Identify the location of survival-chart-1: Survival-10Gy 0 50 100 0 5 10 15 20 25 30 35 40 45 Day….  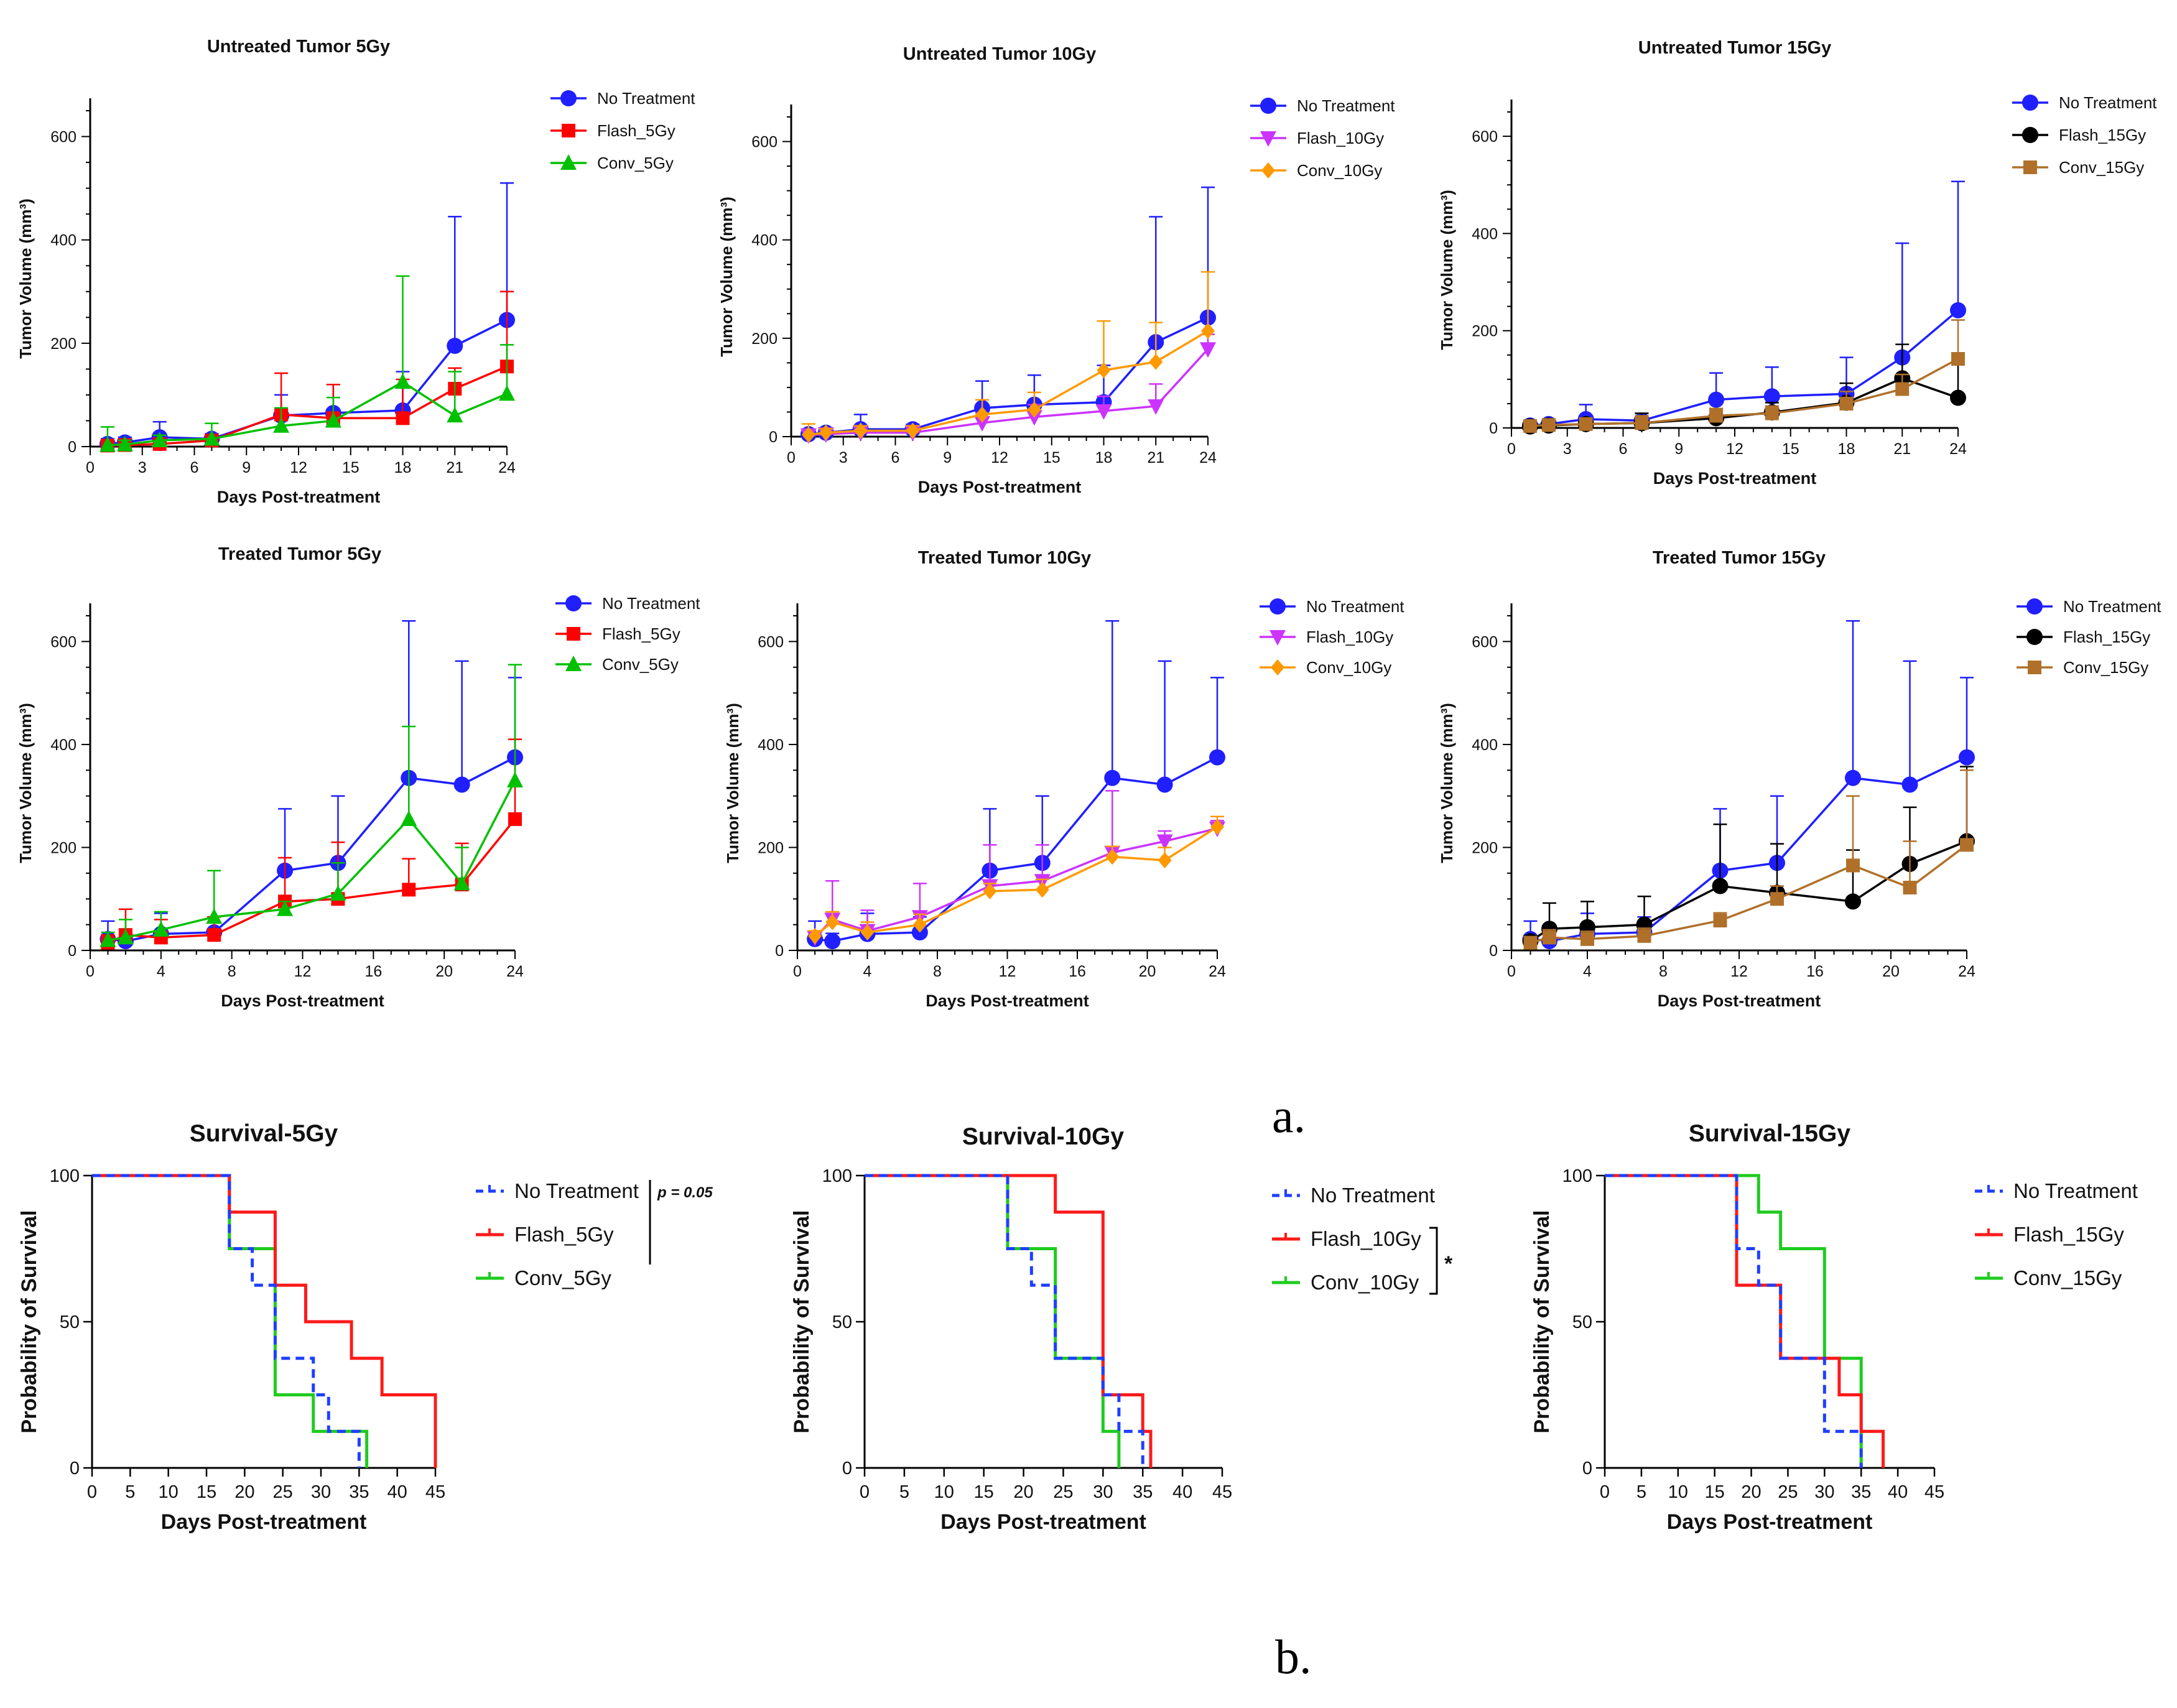
(1121, 1328).